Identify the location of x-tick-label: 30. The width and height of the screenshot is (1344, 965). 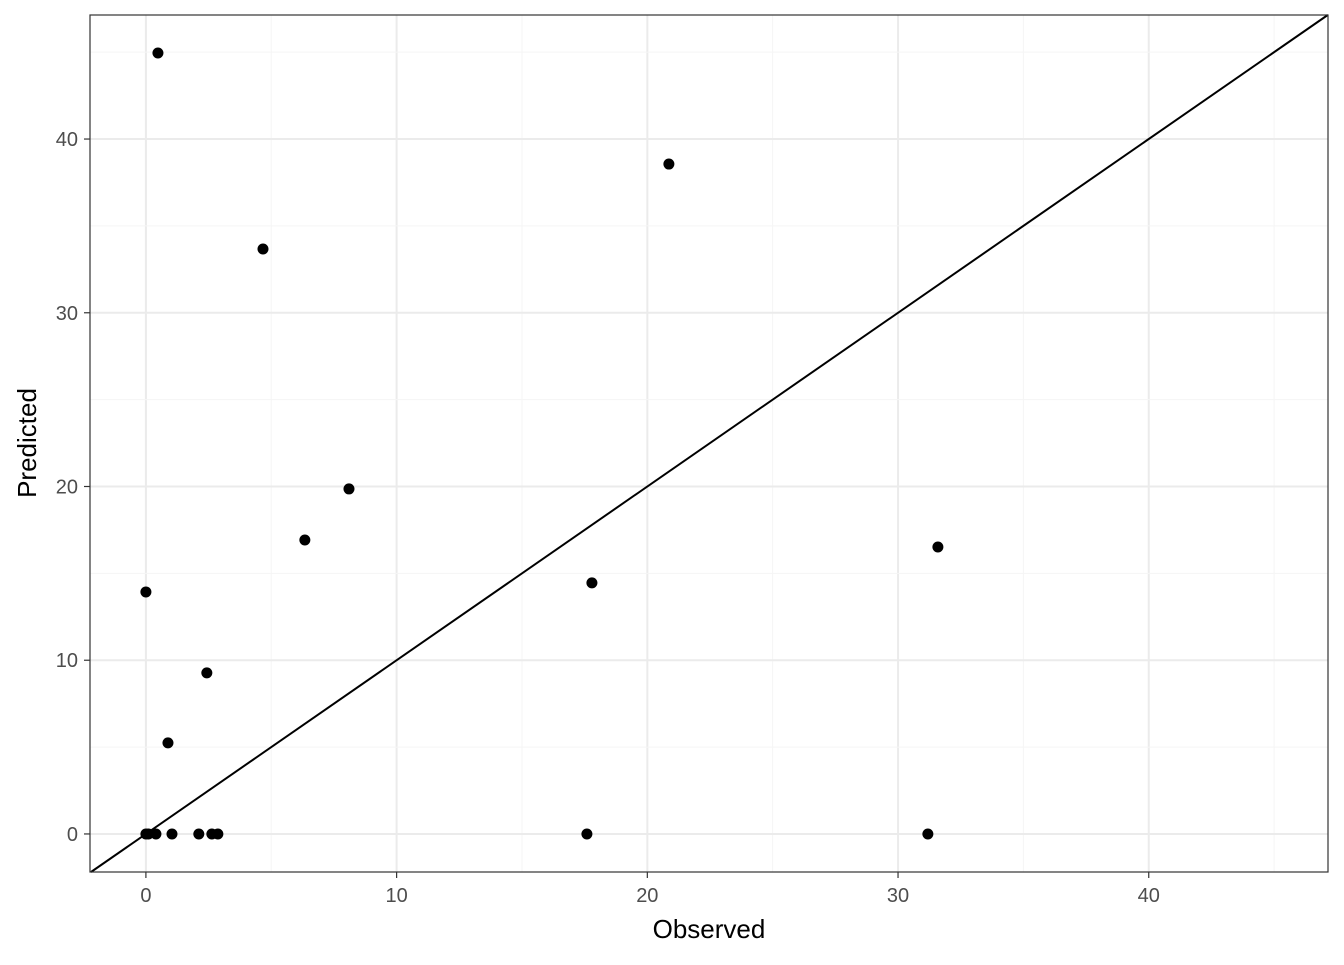
(898, 896).